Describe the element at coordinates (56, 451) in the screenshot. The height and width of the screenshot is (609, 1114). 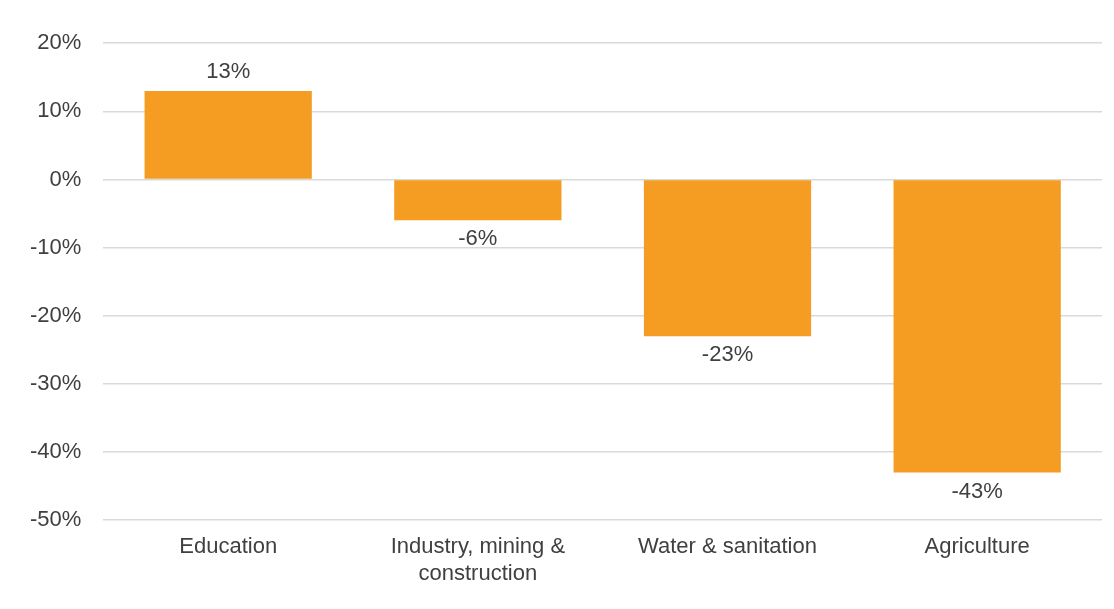
I see `y-tick-label: -40%` at that location.